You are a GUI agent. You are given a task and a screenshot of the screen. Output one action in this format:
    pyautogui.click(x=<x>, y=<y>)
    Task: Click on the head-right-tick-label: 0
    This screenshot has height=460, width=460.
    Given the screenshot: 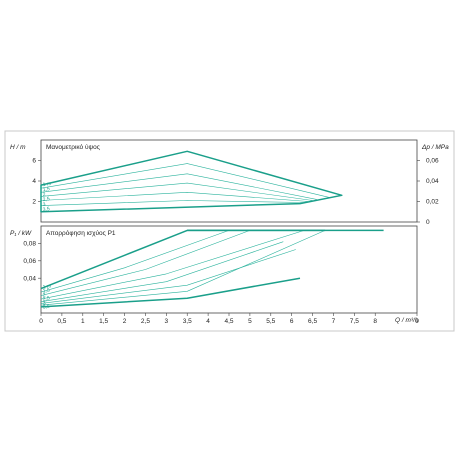 What is the action you would take?
    pyautogui.click(x=428, y=222)
    